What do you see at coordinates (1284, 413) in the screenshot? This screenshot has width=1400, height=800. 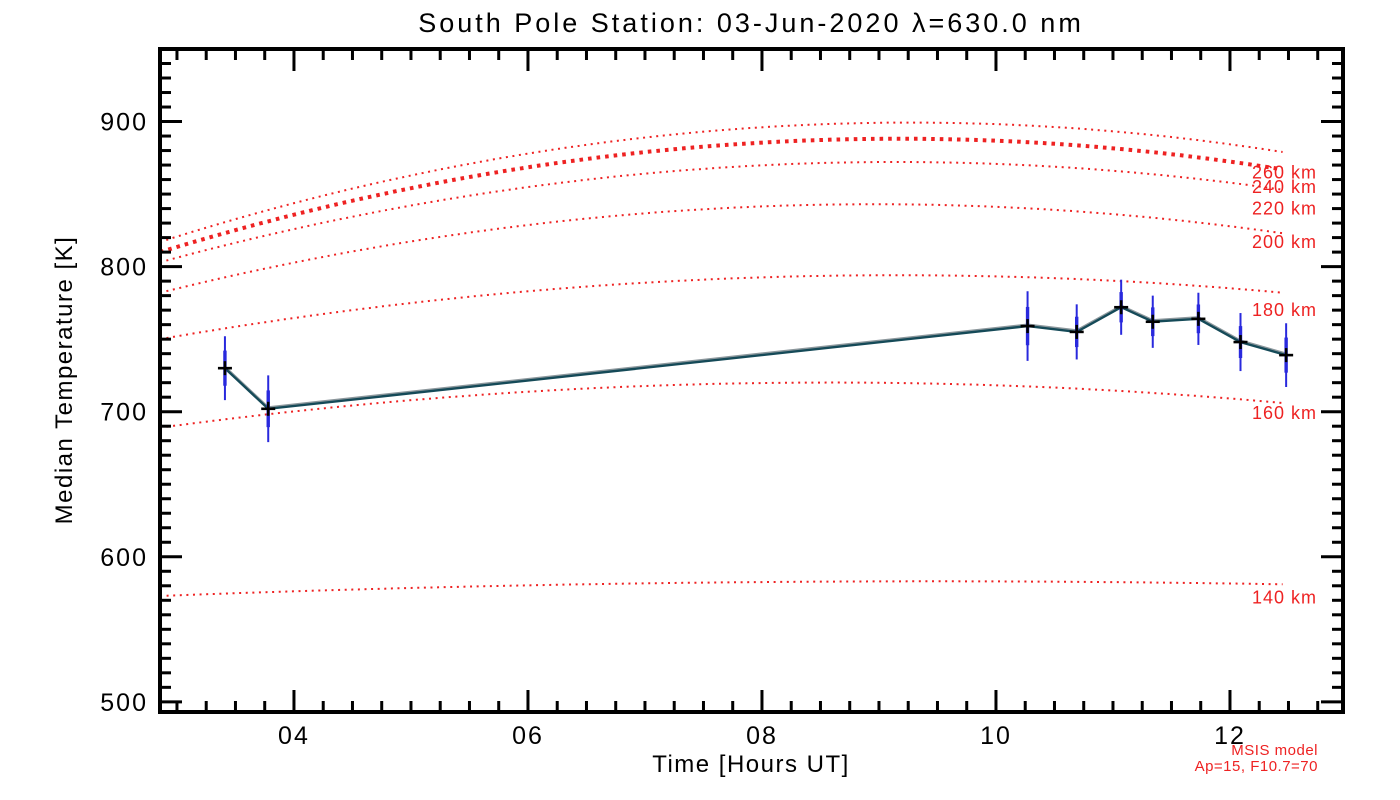 I see `altitude-label-160-km: 160 km` at bounding box center [1284, 413].